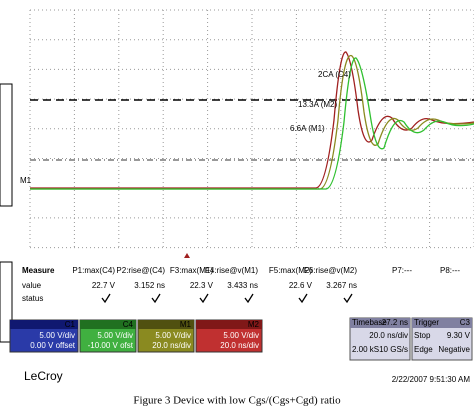 This screenshot has height=415, width=474. I want to click on param-value: 3.152 ns, so click(149, 285).